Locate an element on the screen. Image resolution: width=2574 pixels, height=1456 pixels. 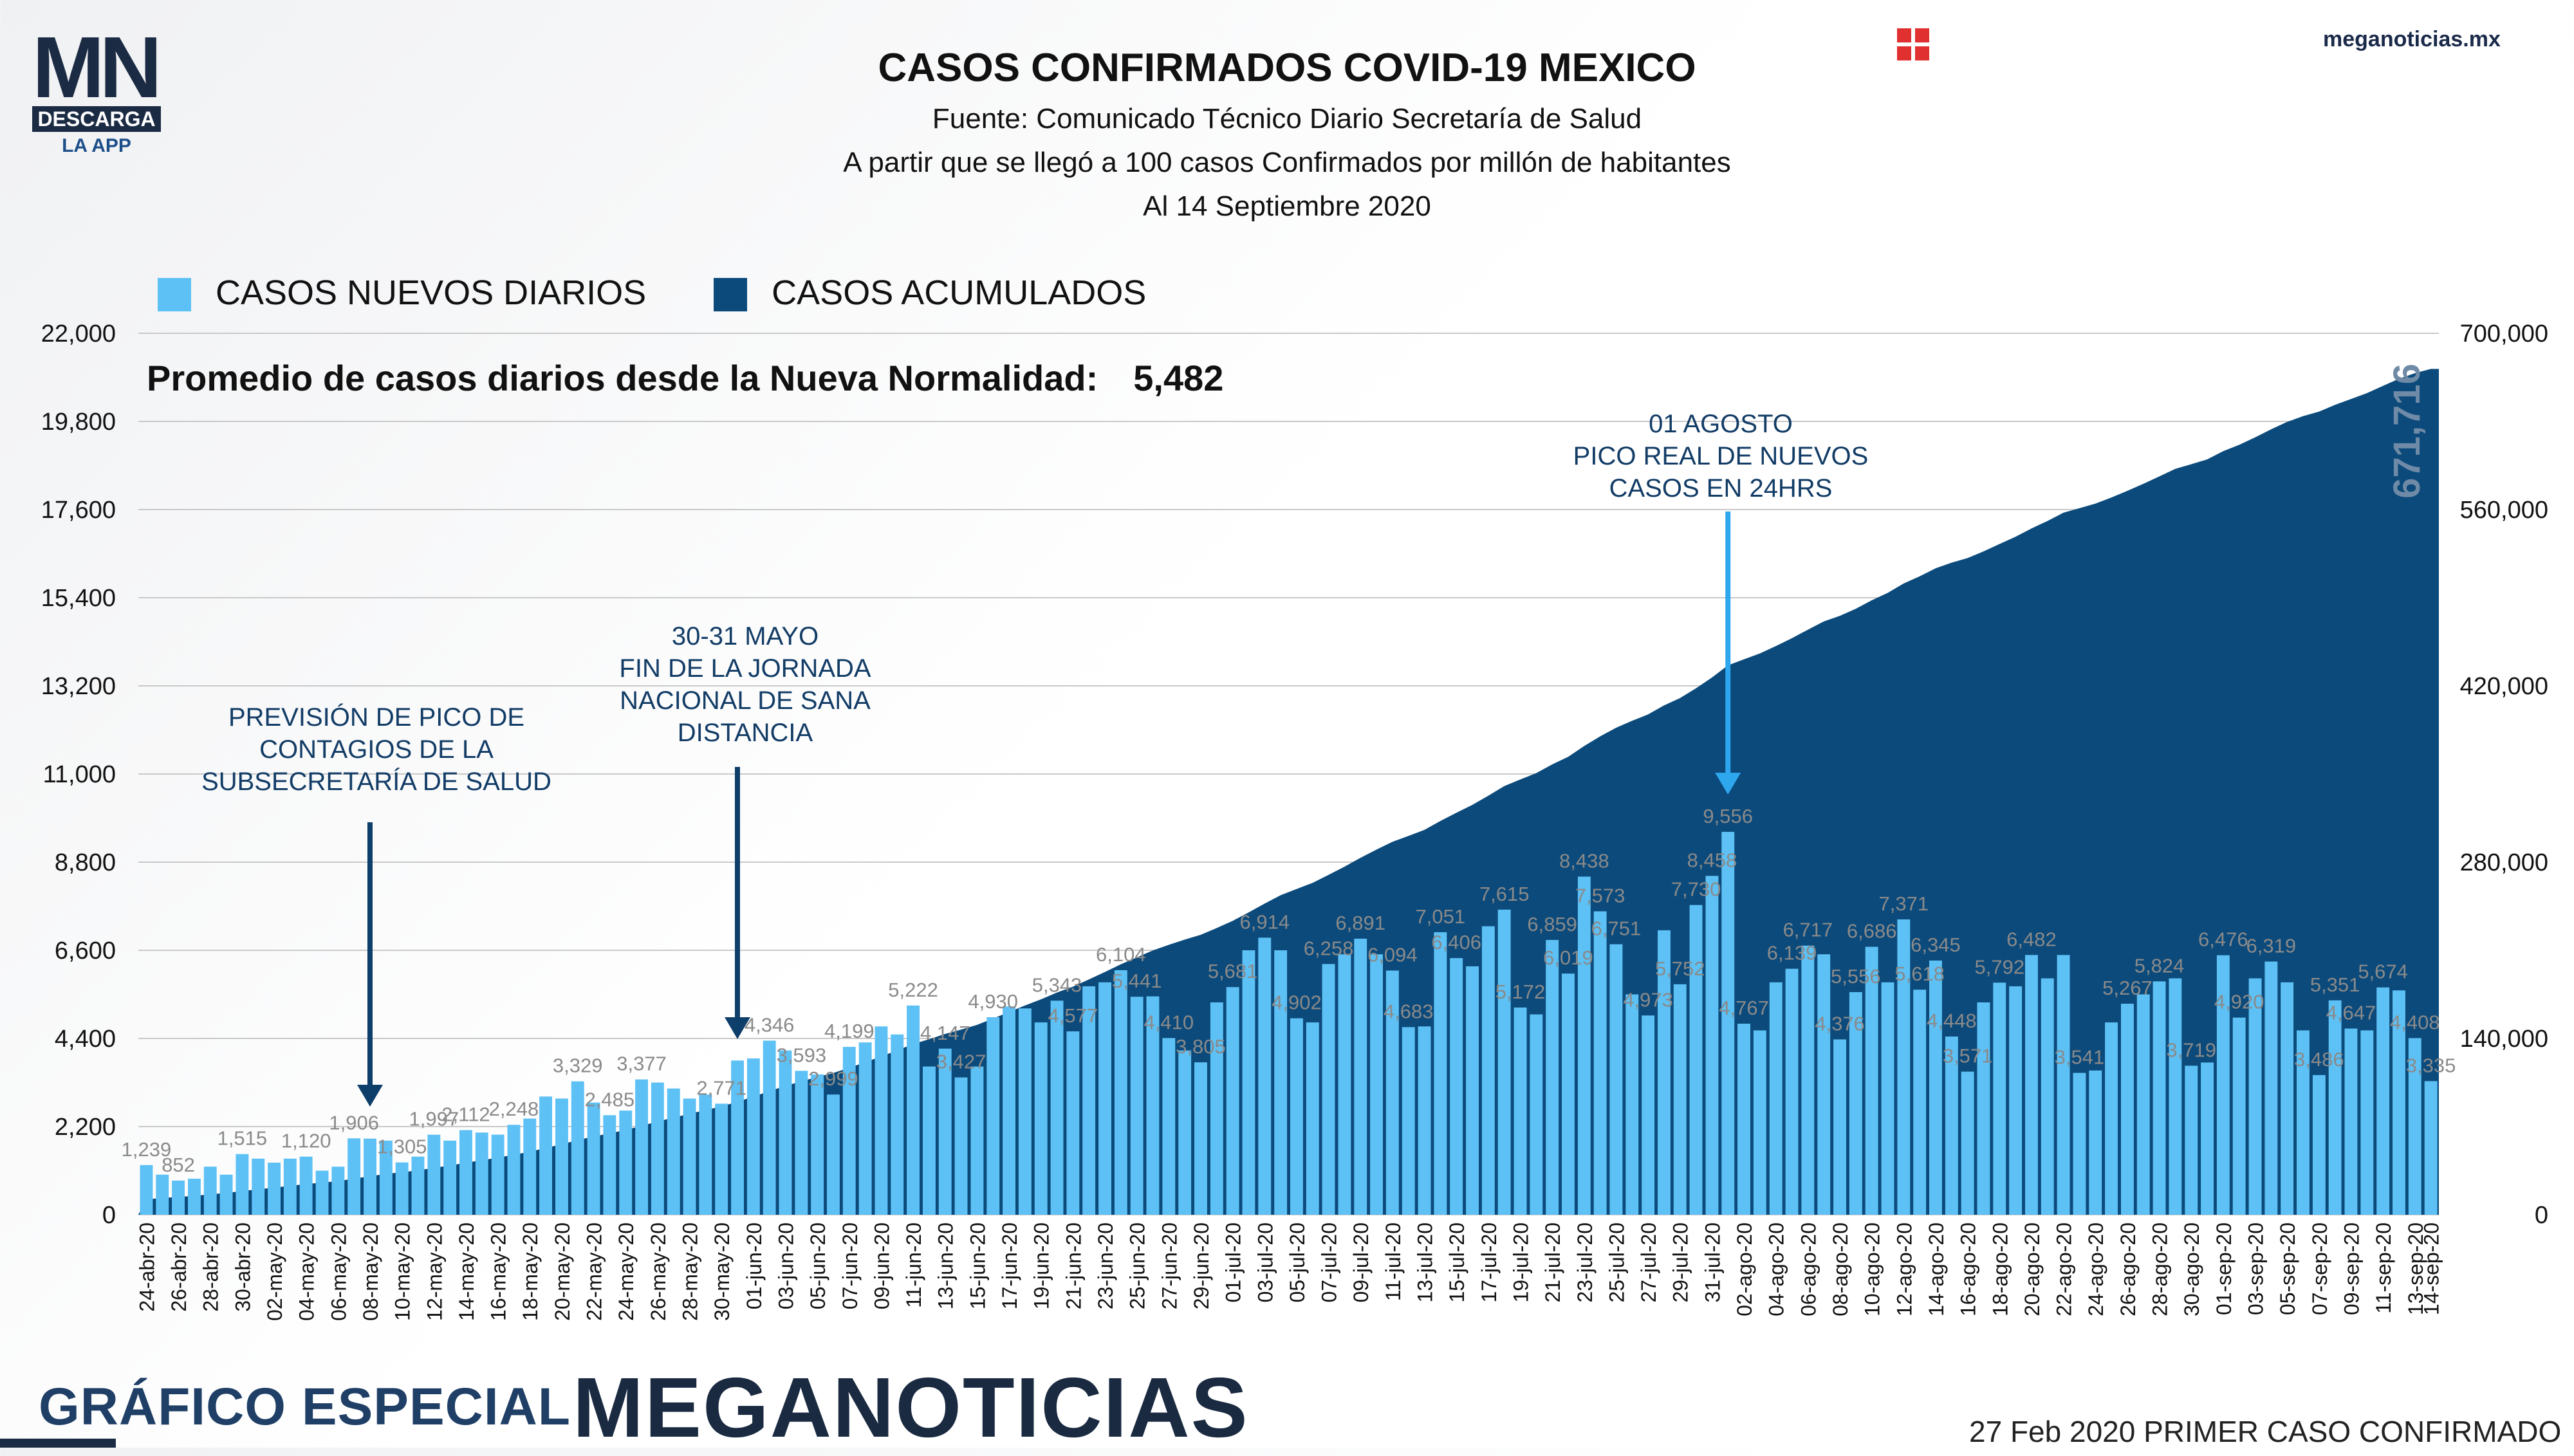
x-tick-label: 07-jul-20 is located at coordinates (1329, 1262).